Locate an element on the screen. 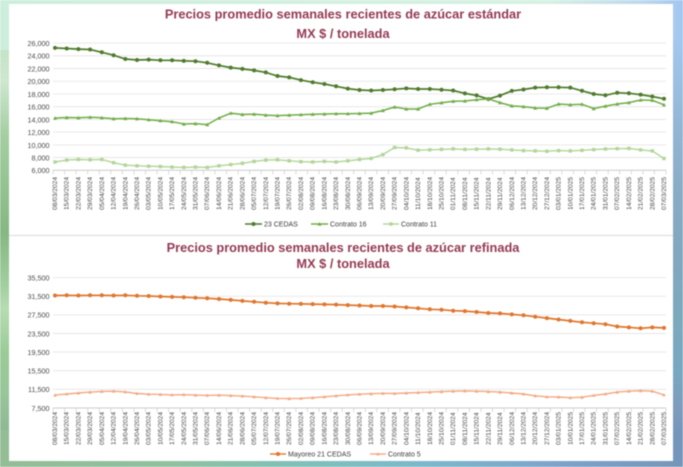 This screenshot has height=467, width=683. svg-text: 05/07/2024 is located at coordinates (254, 192).